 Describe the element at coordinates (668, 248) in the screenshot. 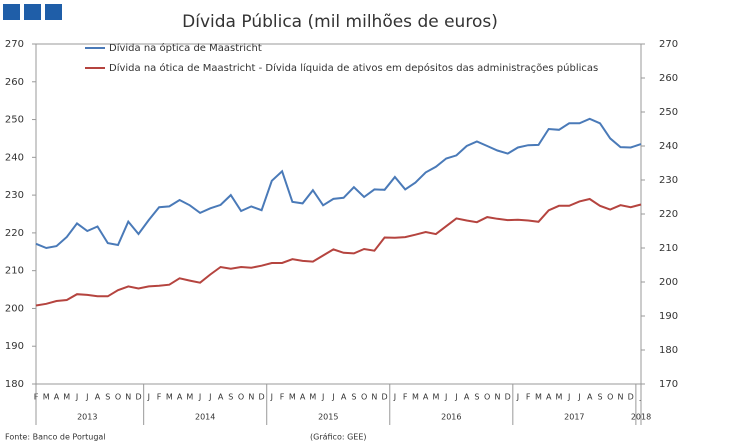

I see `y2-tick-label: 210` at that location.